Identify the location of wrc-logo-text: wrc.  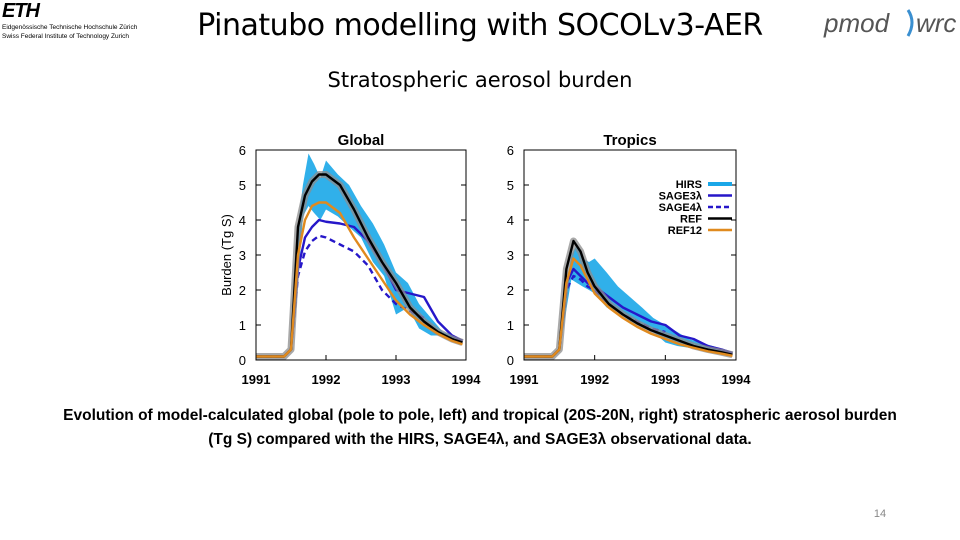
(936, 23).